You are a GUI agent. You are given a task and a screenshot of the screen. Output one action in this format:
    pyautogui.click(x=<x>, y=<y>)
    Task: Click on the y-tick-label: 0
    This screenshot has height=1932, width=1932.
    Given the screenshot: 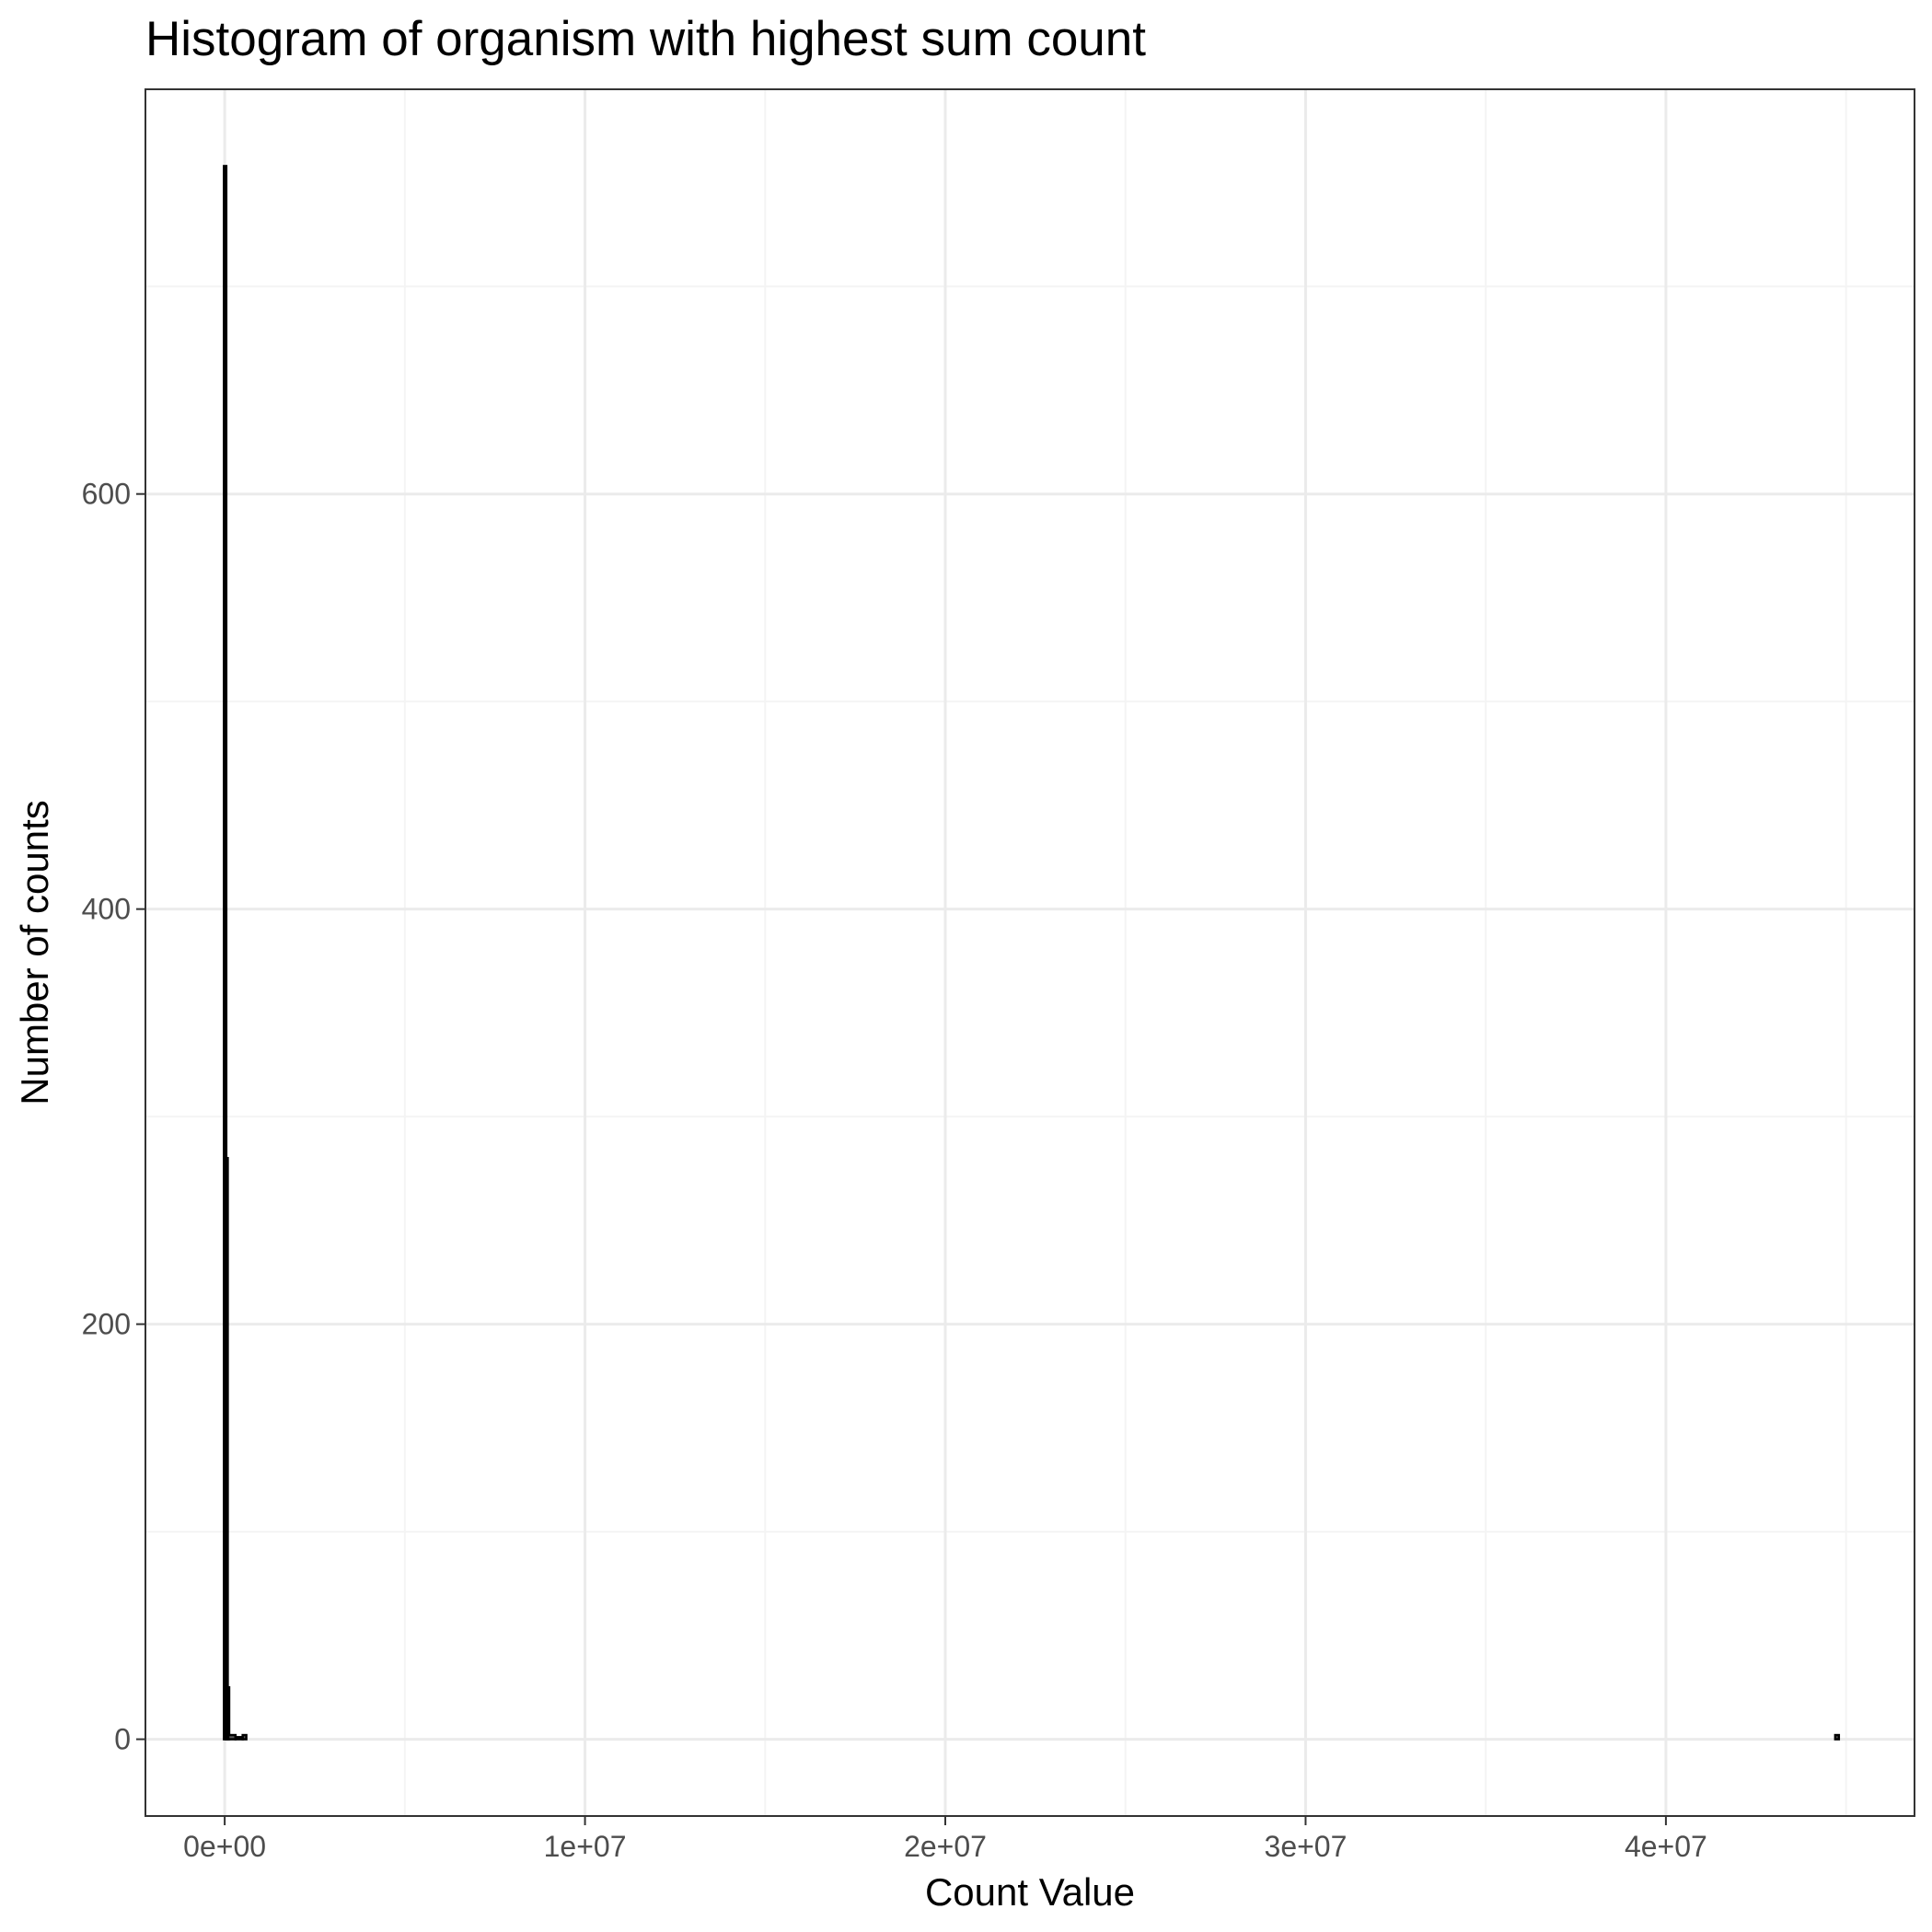 What is the action you would take?
    pyautogui.click(x=122, y=1740)
    